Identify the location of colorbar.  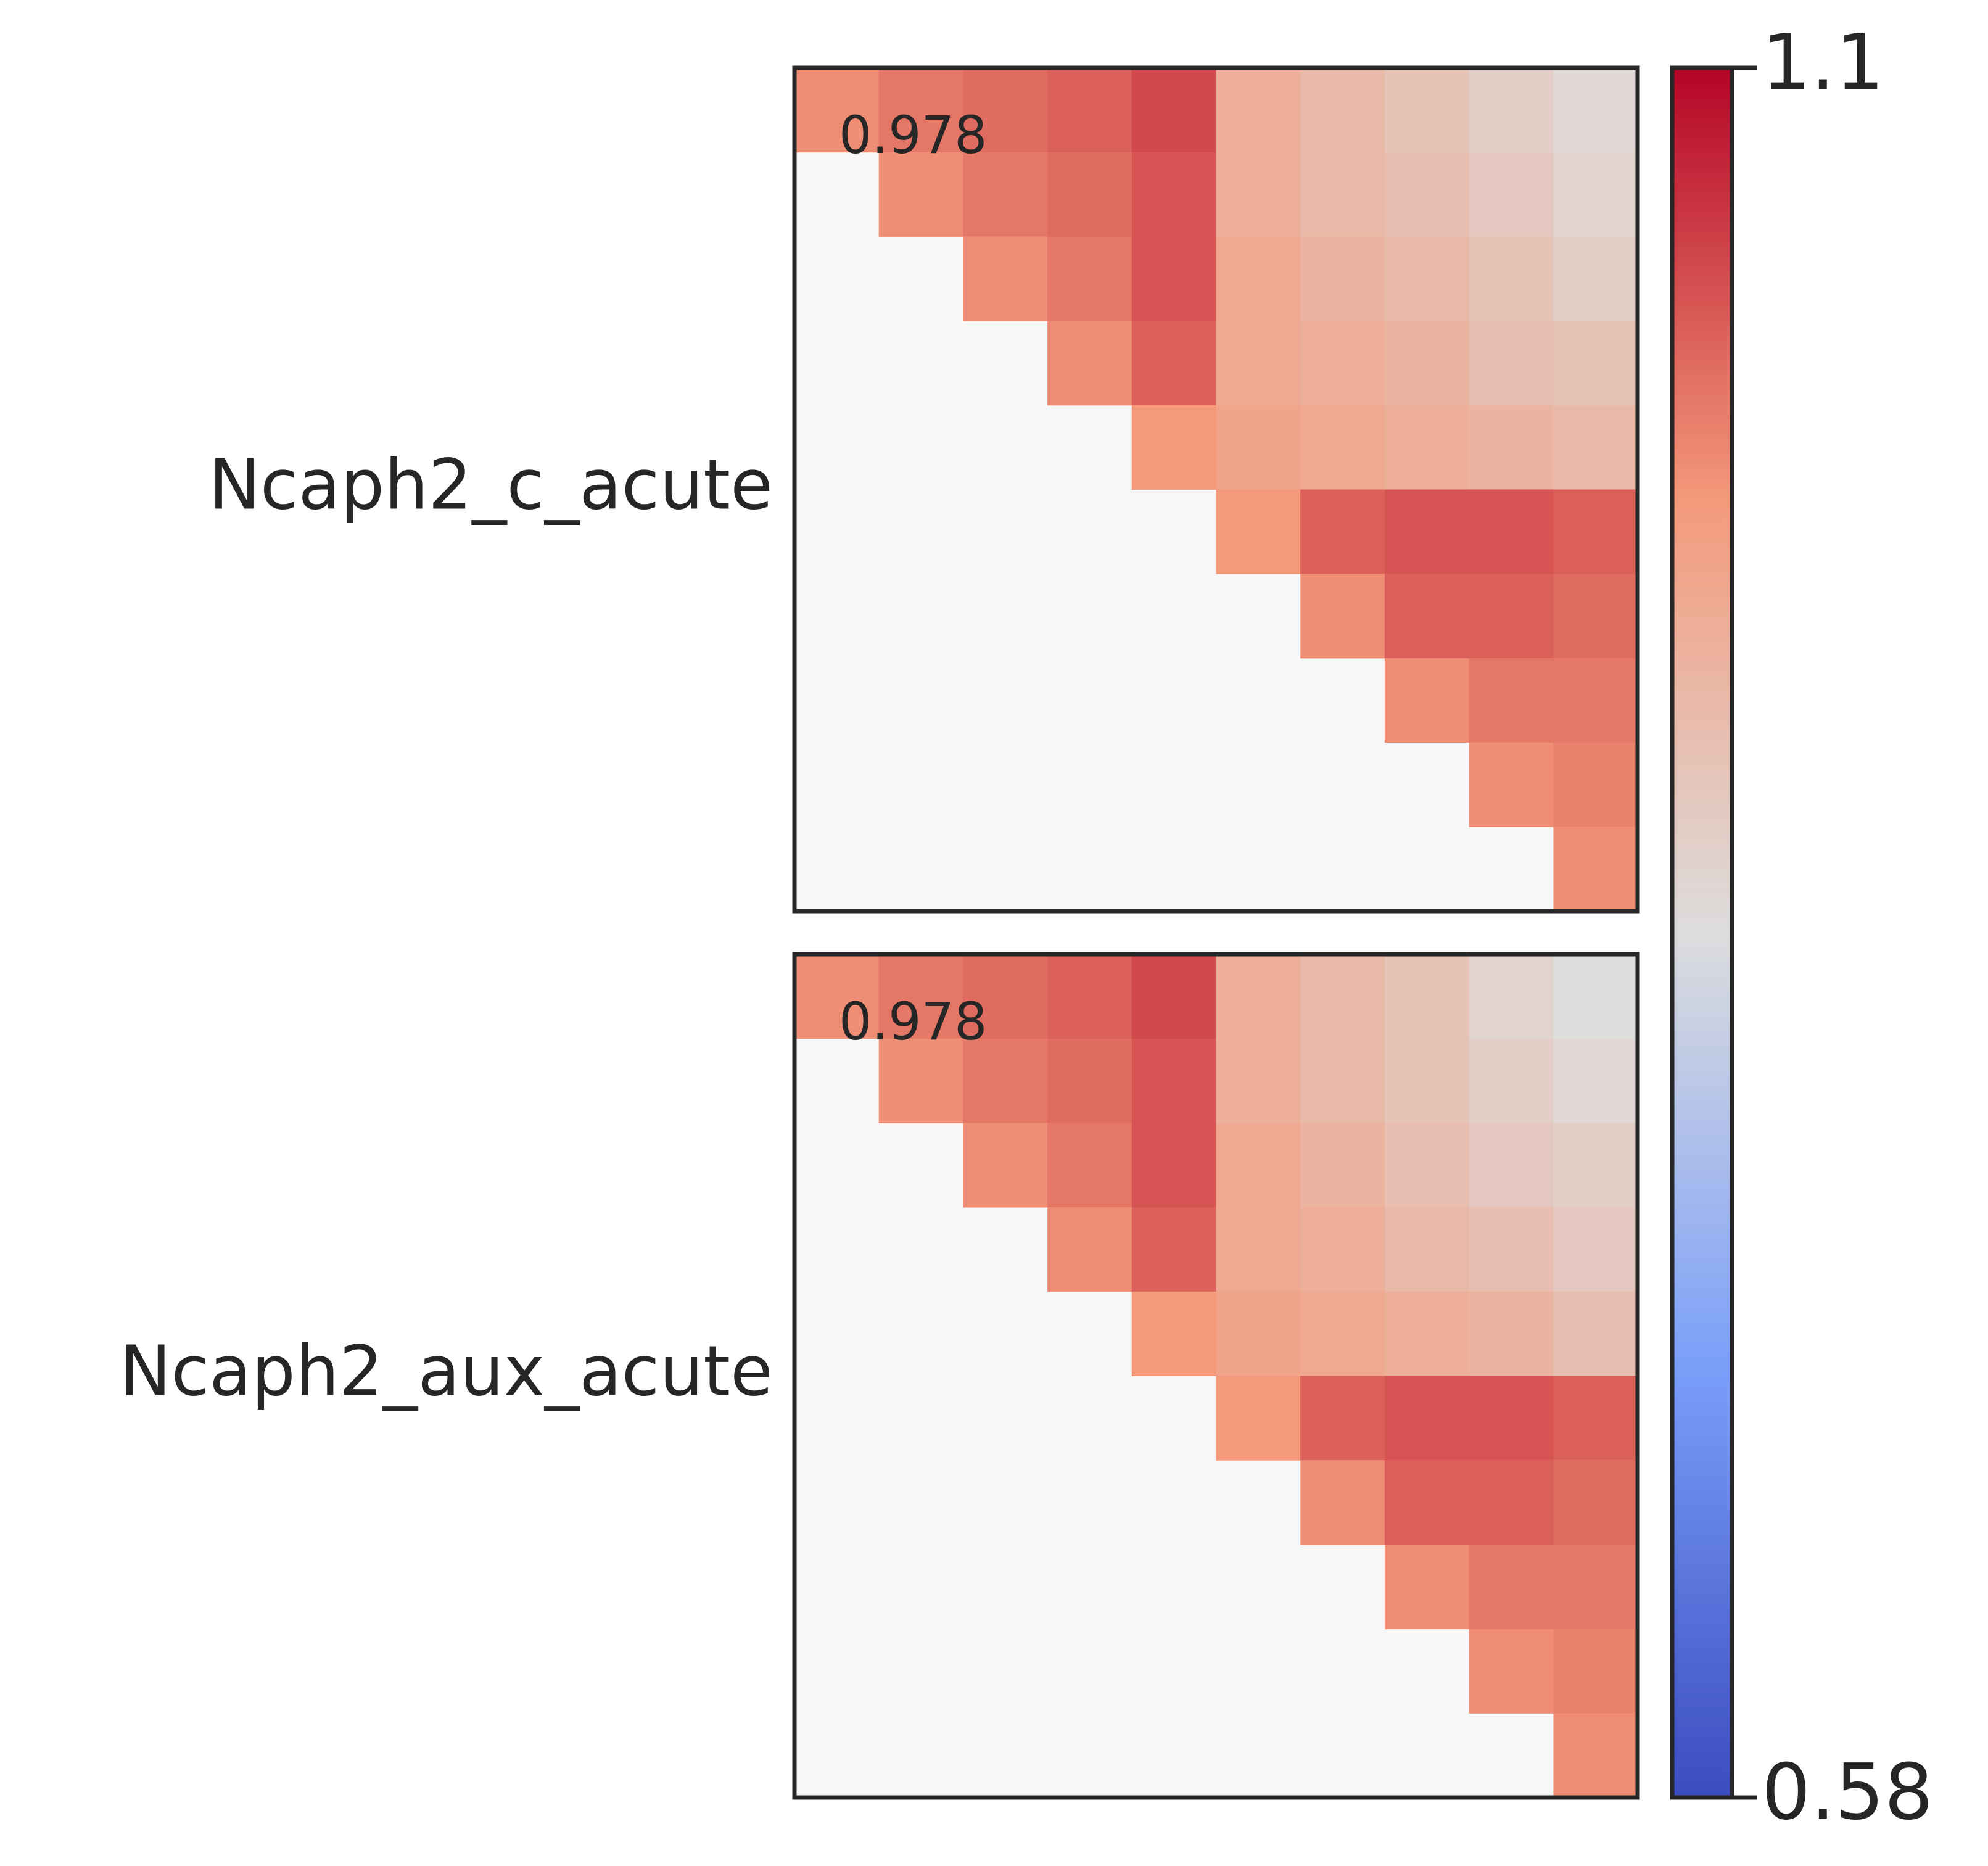
(1702, 933).